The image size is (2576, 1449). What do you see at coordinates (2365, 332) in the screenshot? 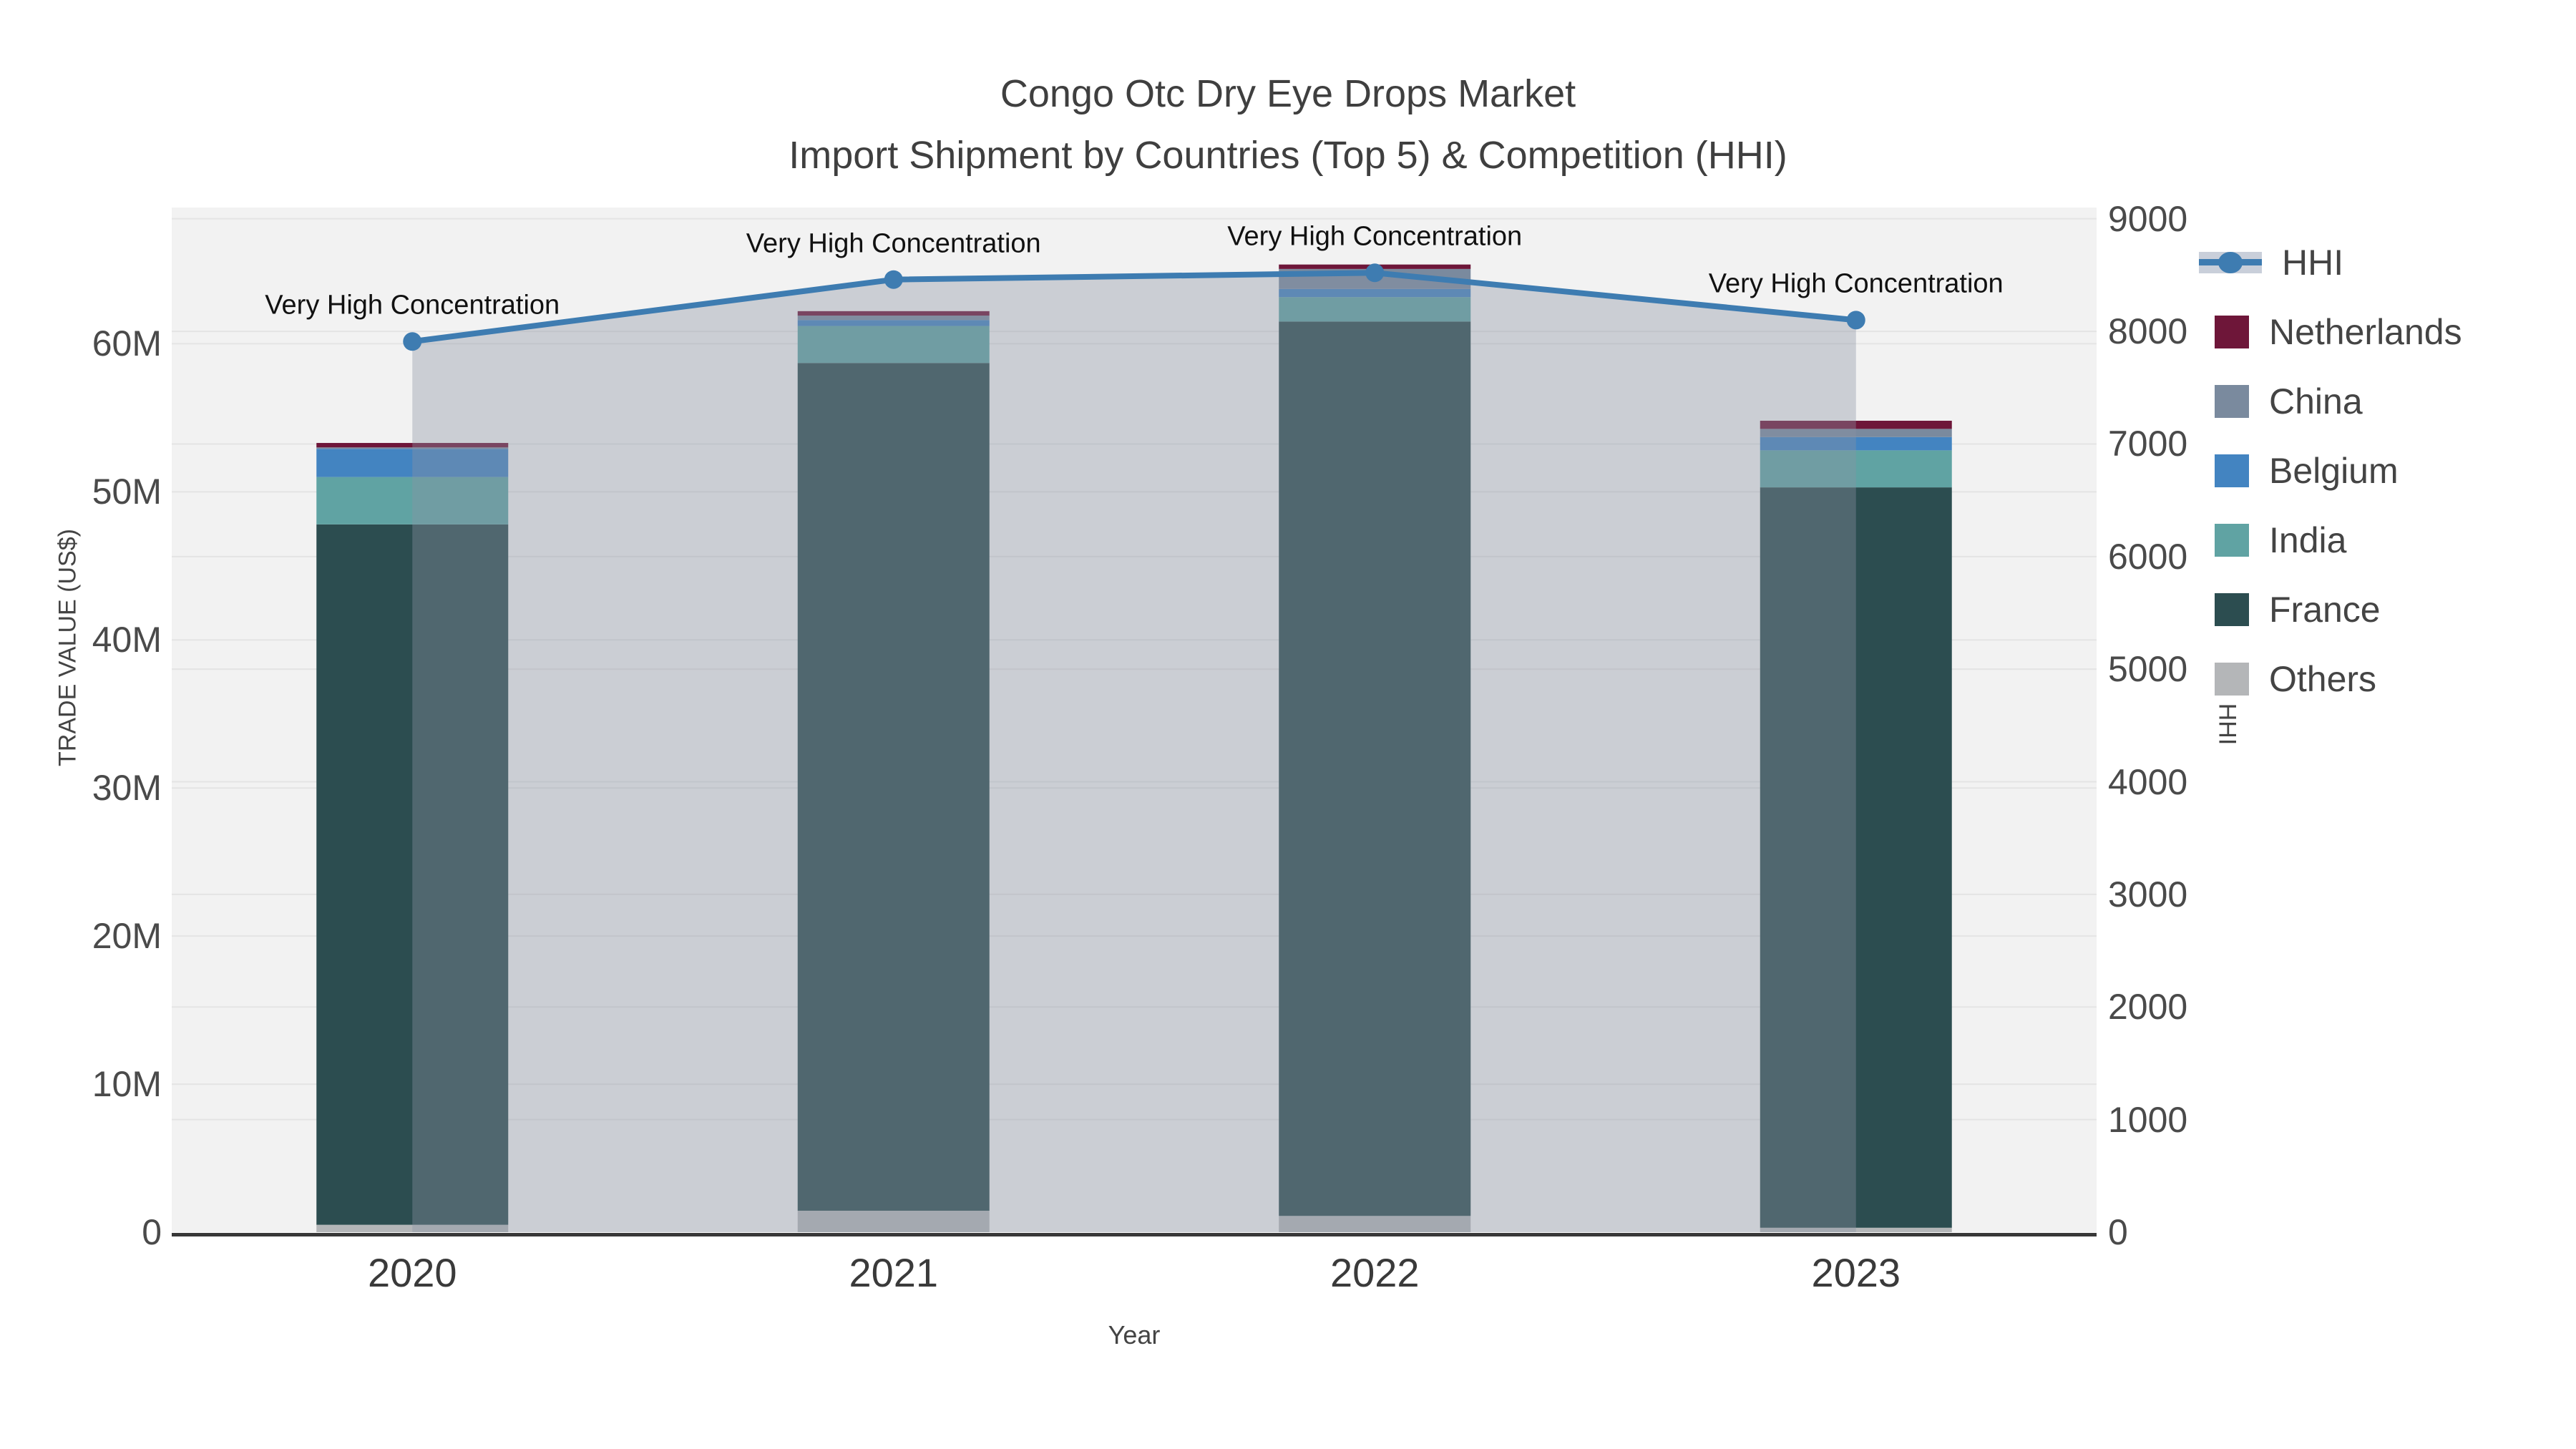
I see `legend-item-label: Netherlands` at bounding box center [2365, 332].